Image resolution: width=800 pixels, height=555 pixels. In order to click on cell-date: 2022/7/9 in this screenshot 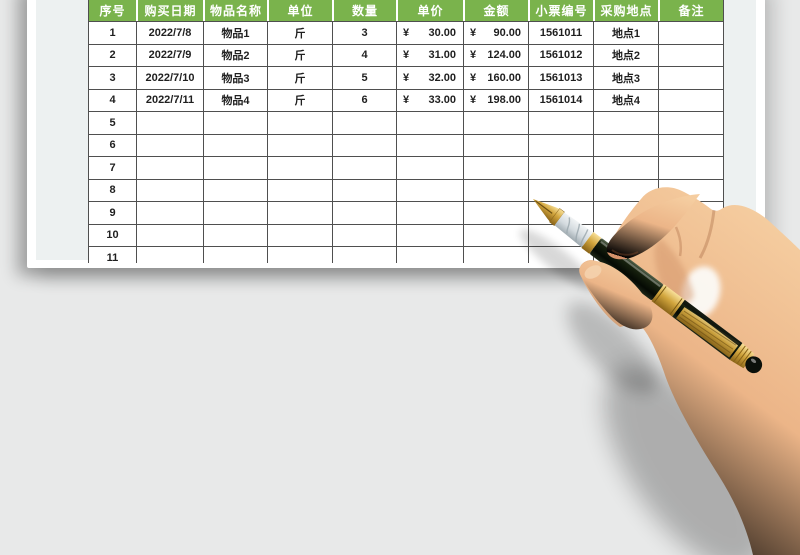, I will do `click(169, 55)`.